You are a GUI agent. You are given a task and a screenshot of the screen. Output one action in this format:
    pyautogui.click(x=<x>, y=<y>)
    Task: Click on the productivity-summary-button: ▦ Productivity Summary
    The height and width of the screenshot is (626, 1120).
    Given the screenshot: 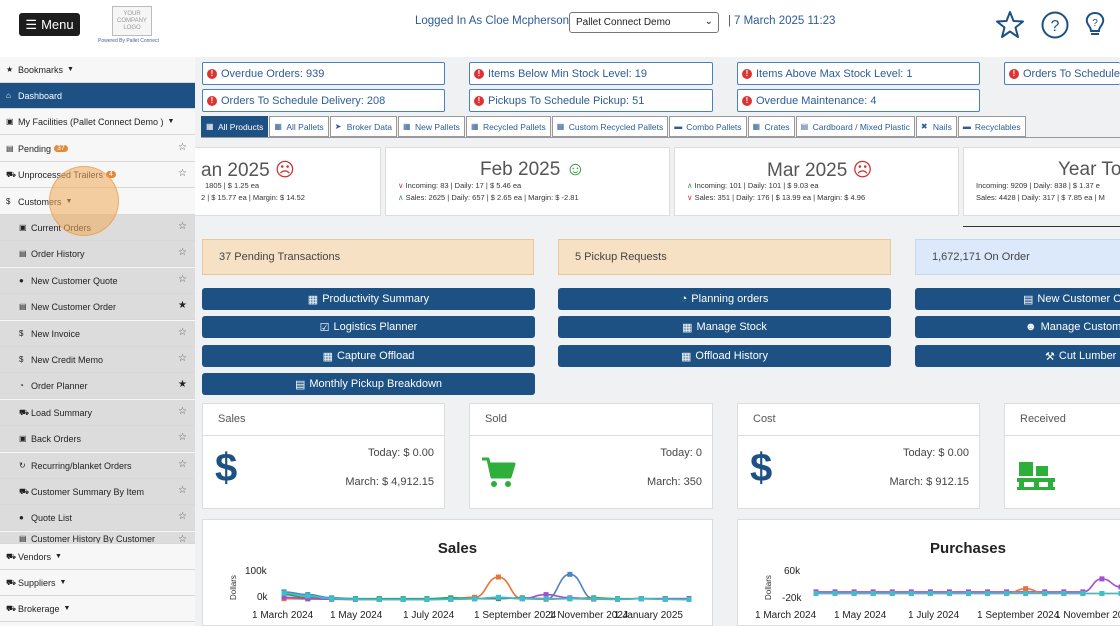 What is the action you would take?
    pyautogui.click(x=368, y=299)
    